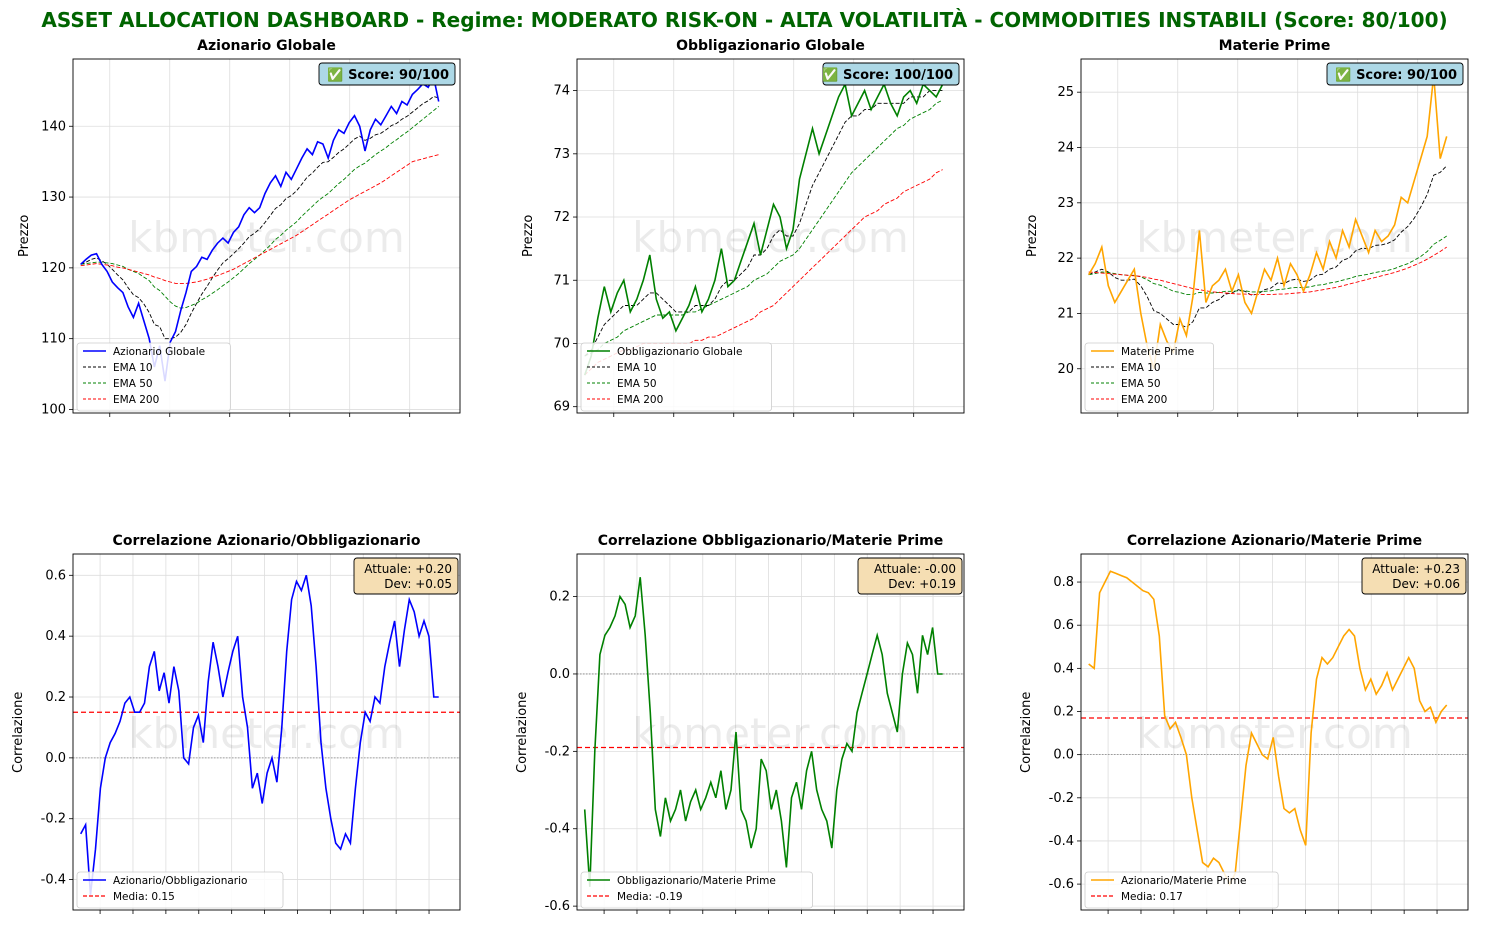  I want to click on legend-label: Azionario/Obbligazionario, so click(180, 881).